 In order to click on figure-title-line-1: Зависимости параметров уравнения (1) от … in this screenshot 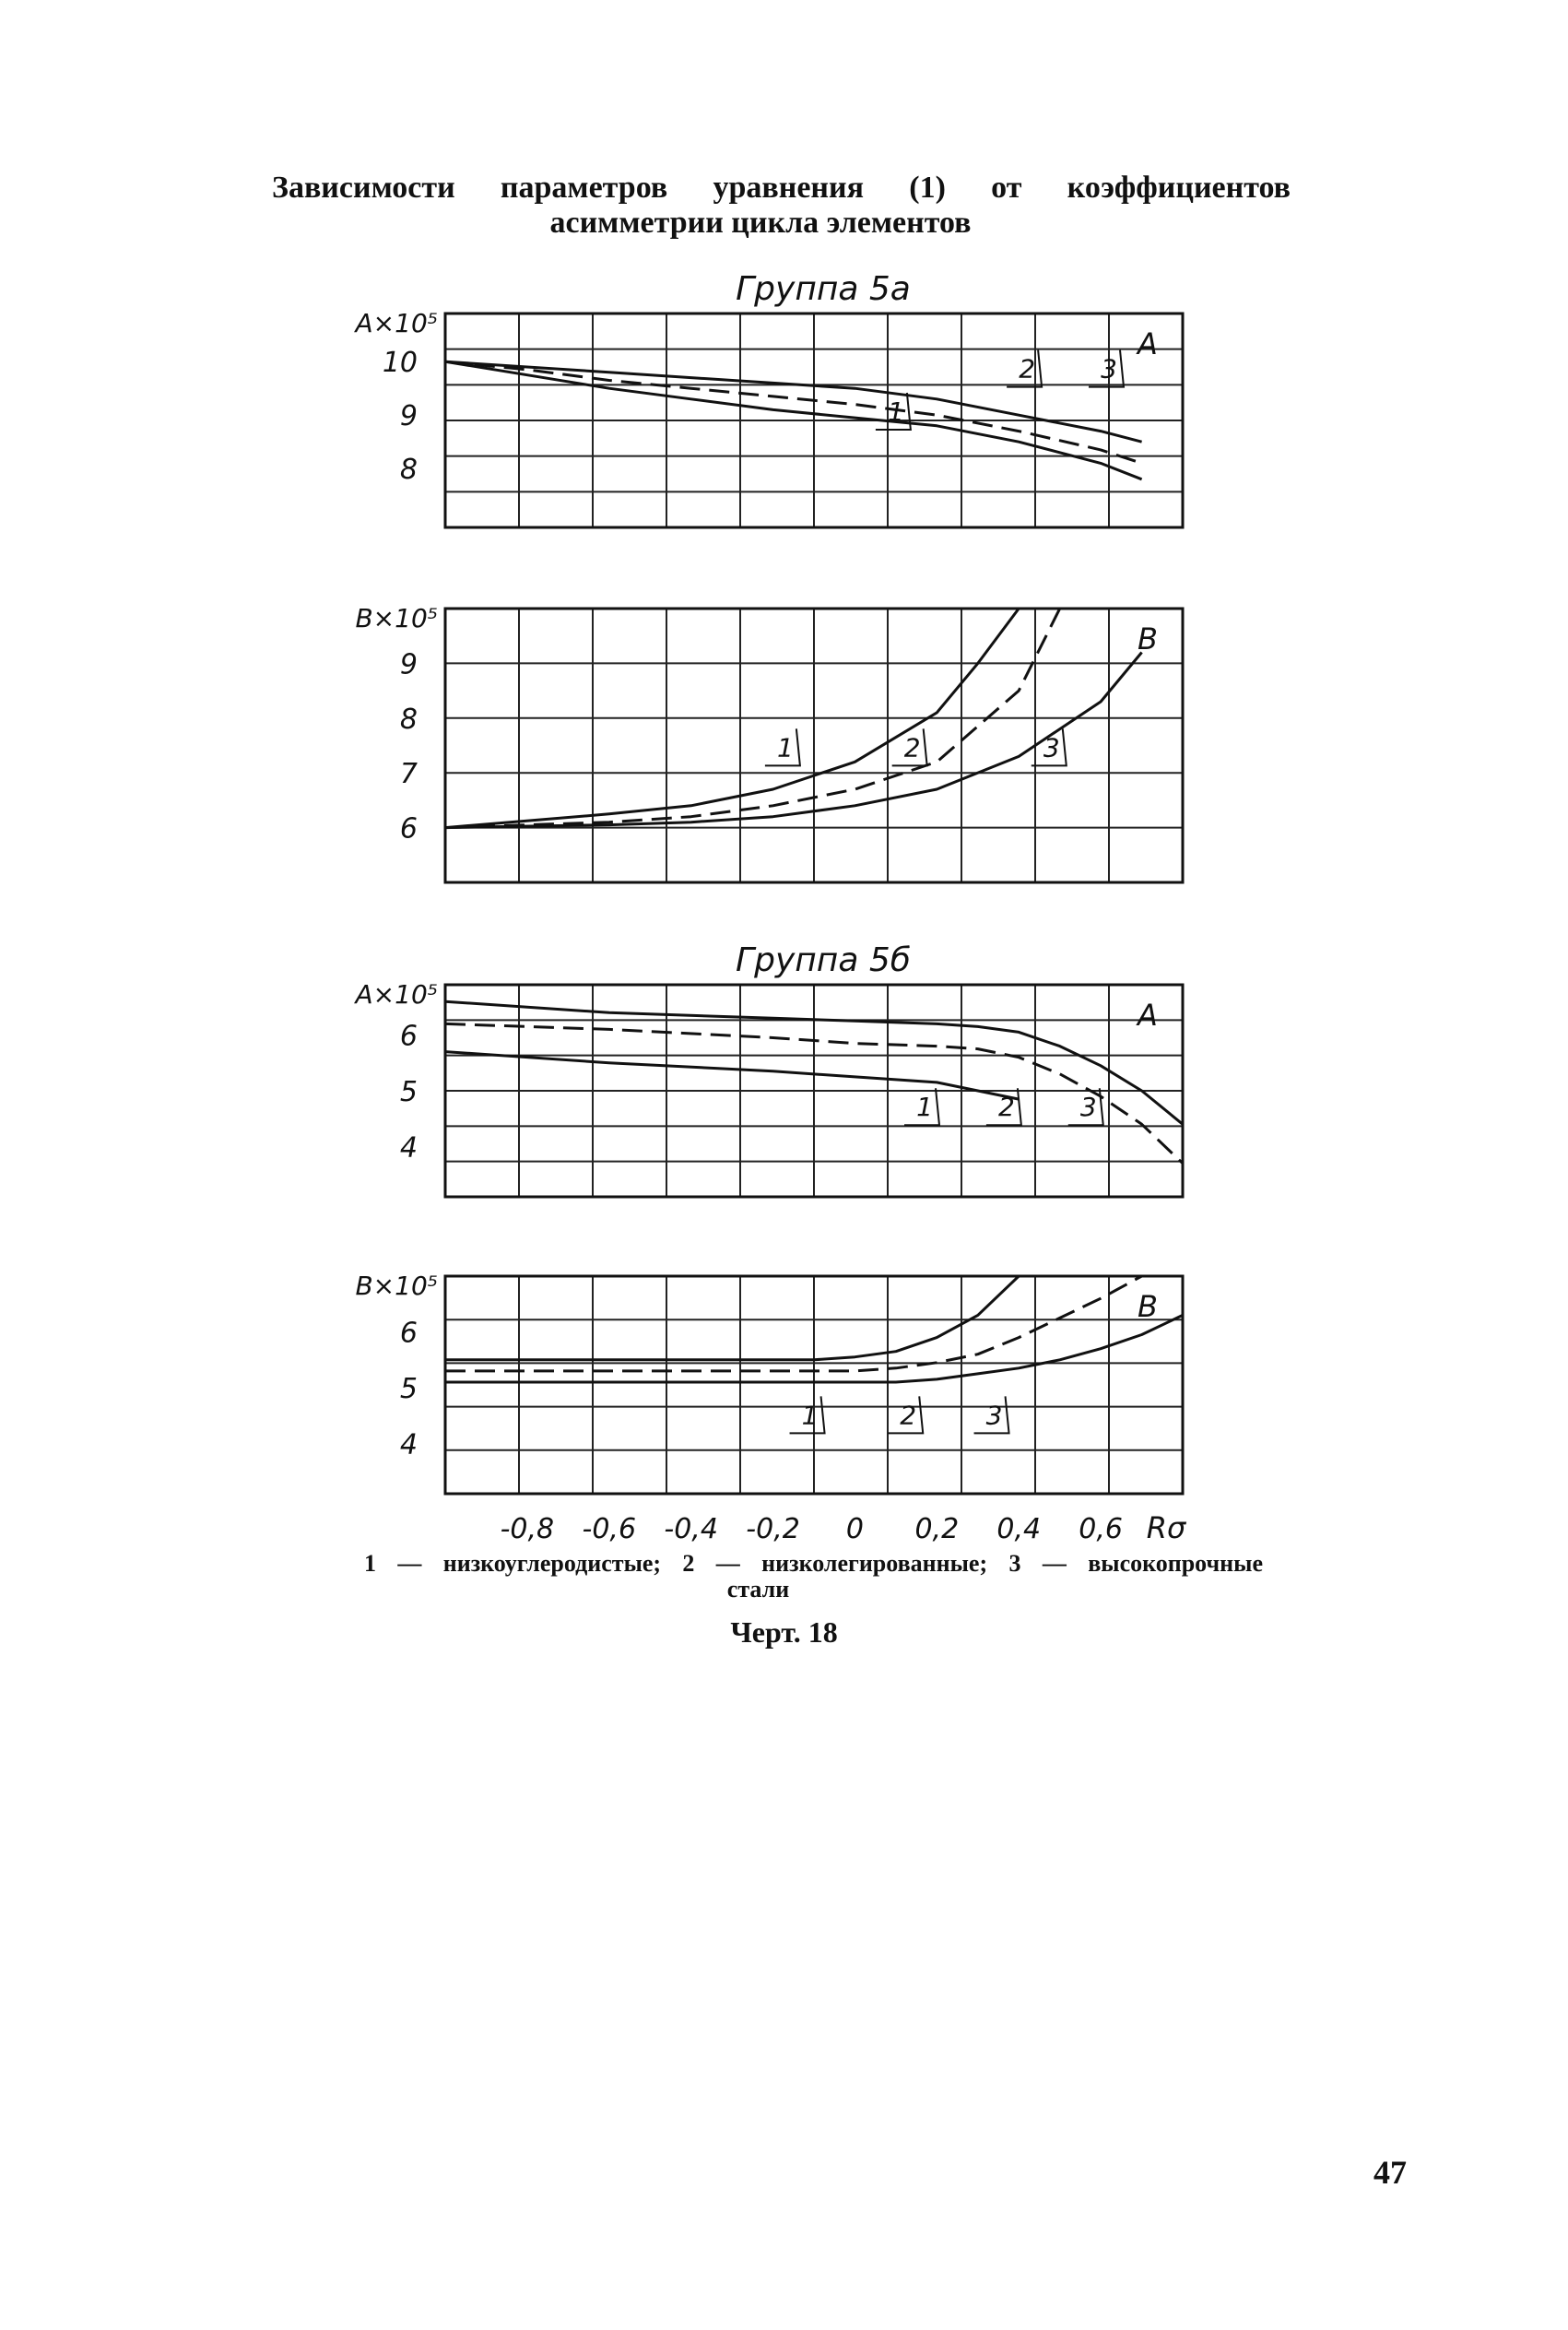, I will do `click(781, 188)`.